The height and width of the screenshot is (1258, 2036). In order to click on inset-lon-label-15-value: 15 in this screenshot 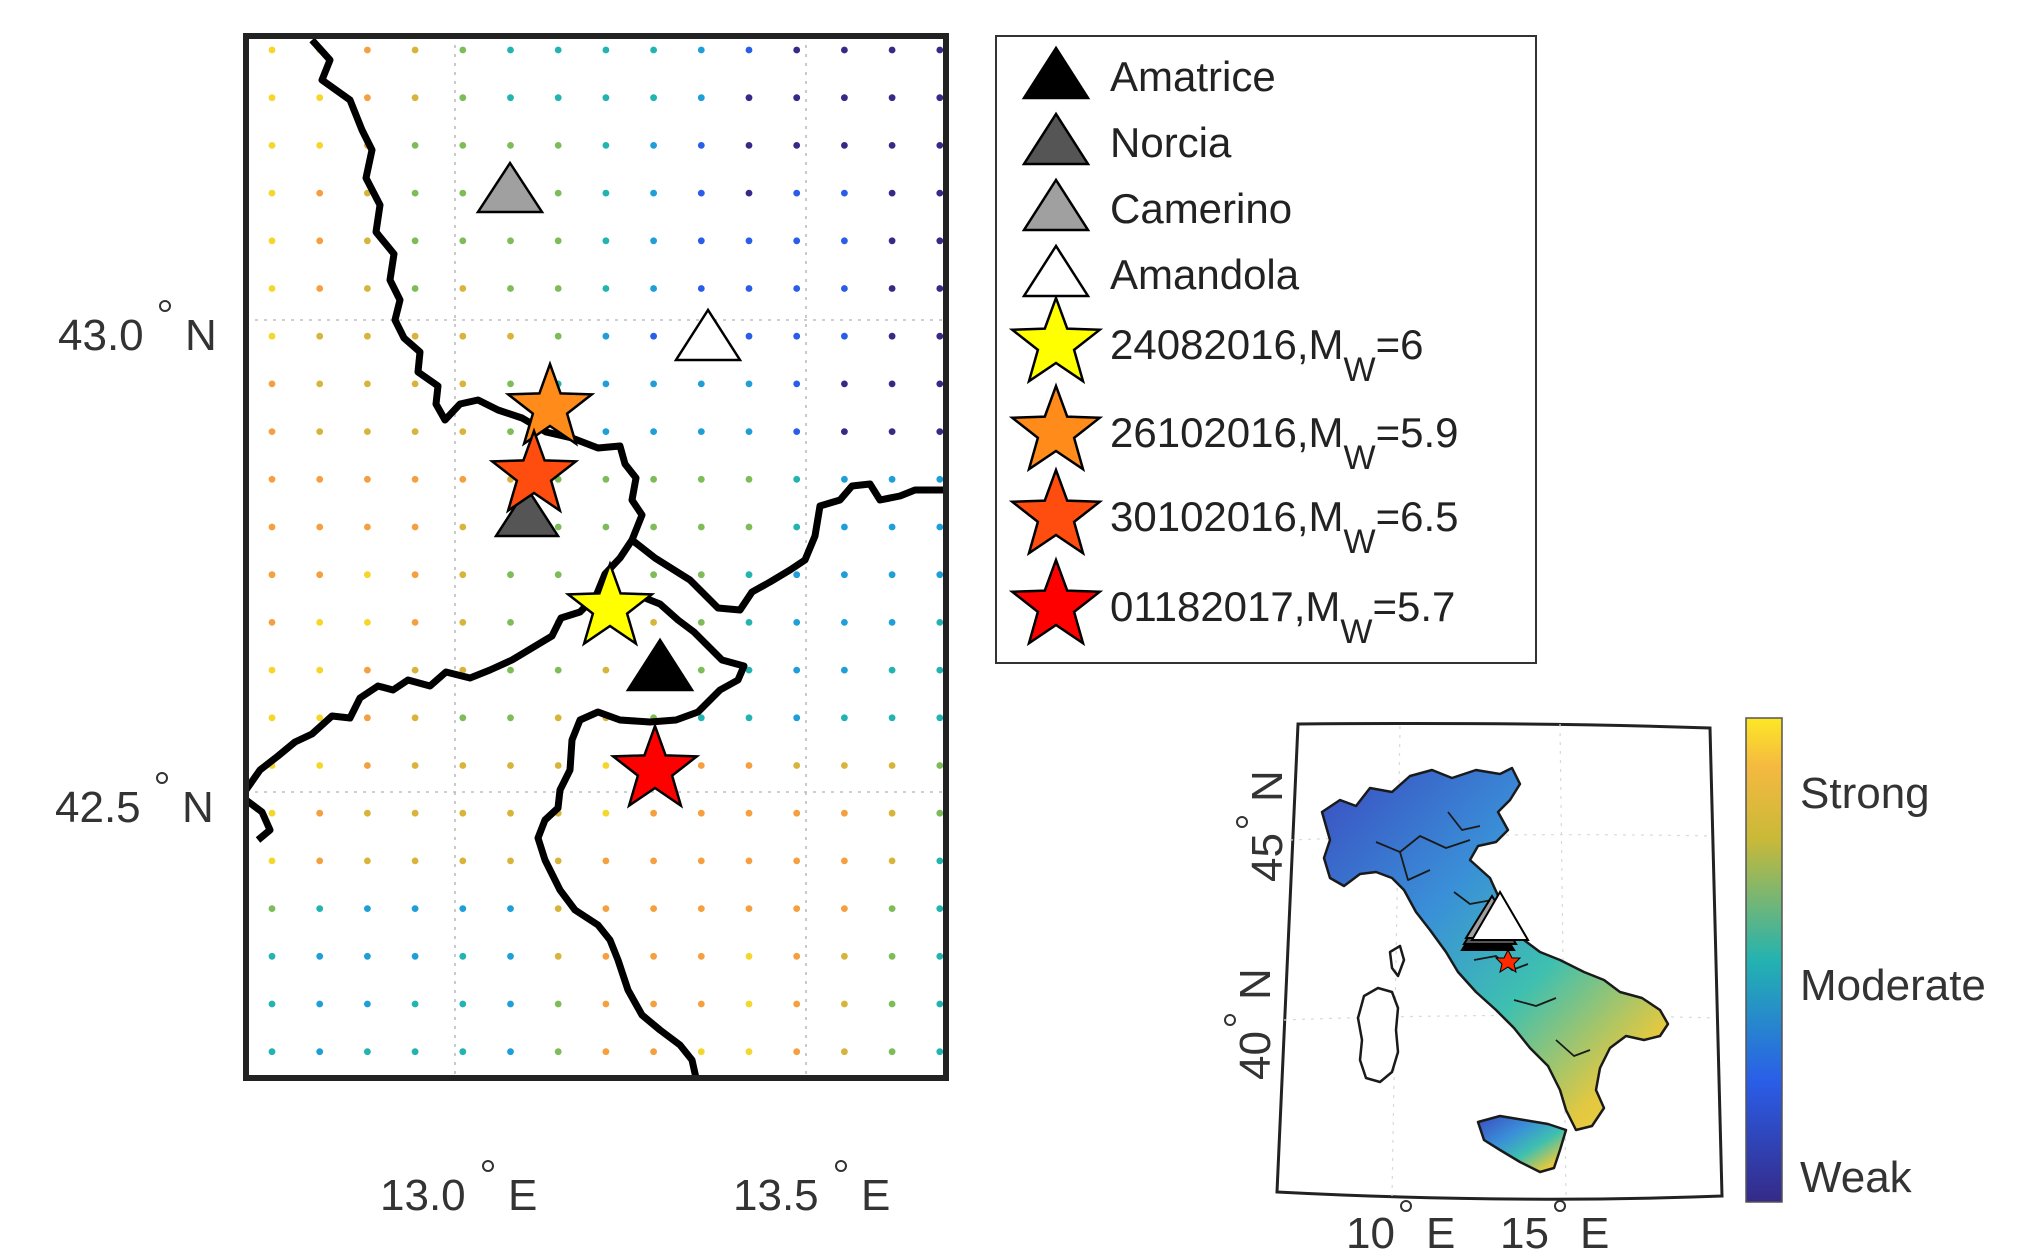, I will do `click(1524, 1233)`.